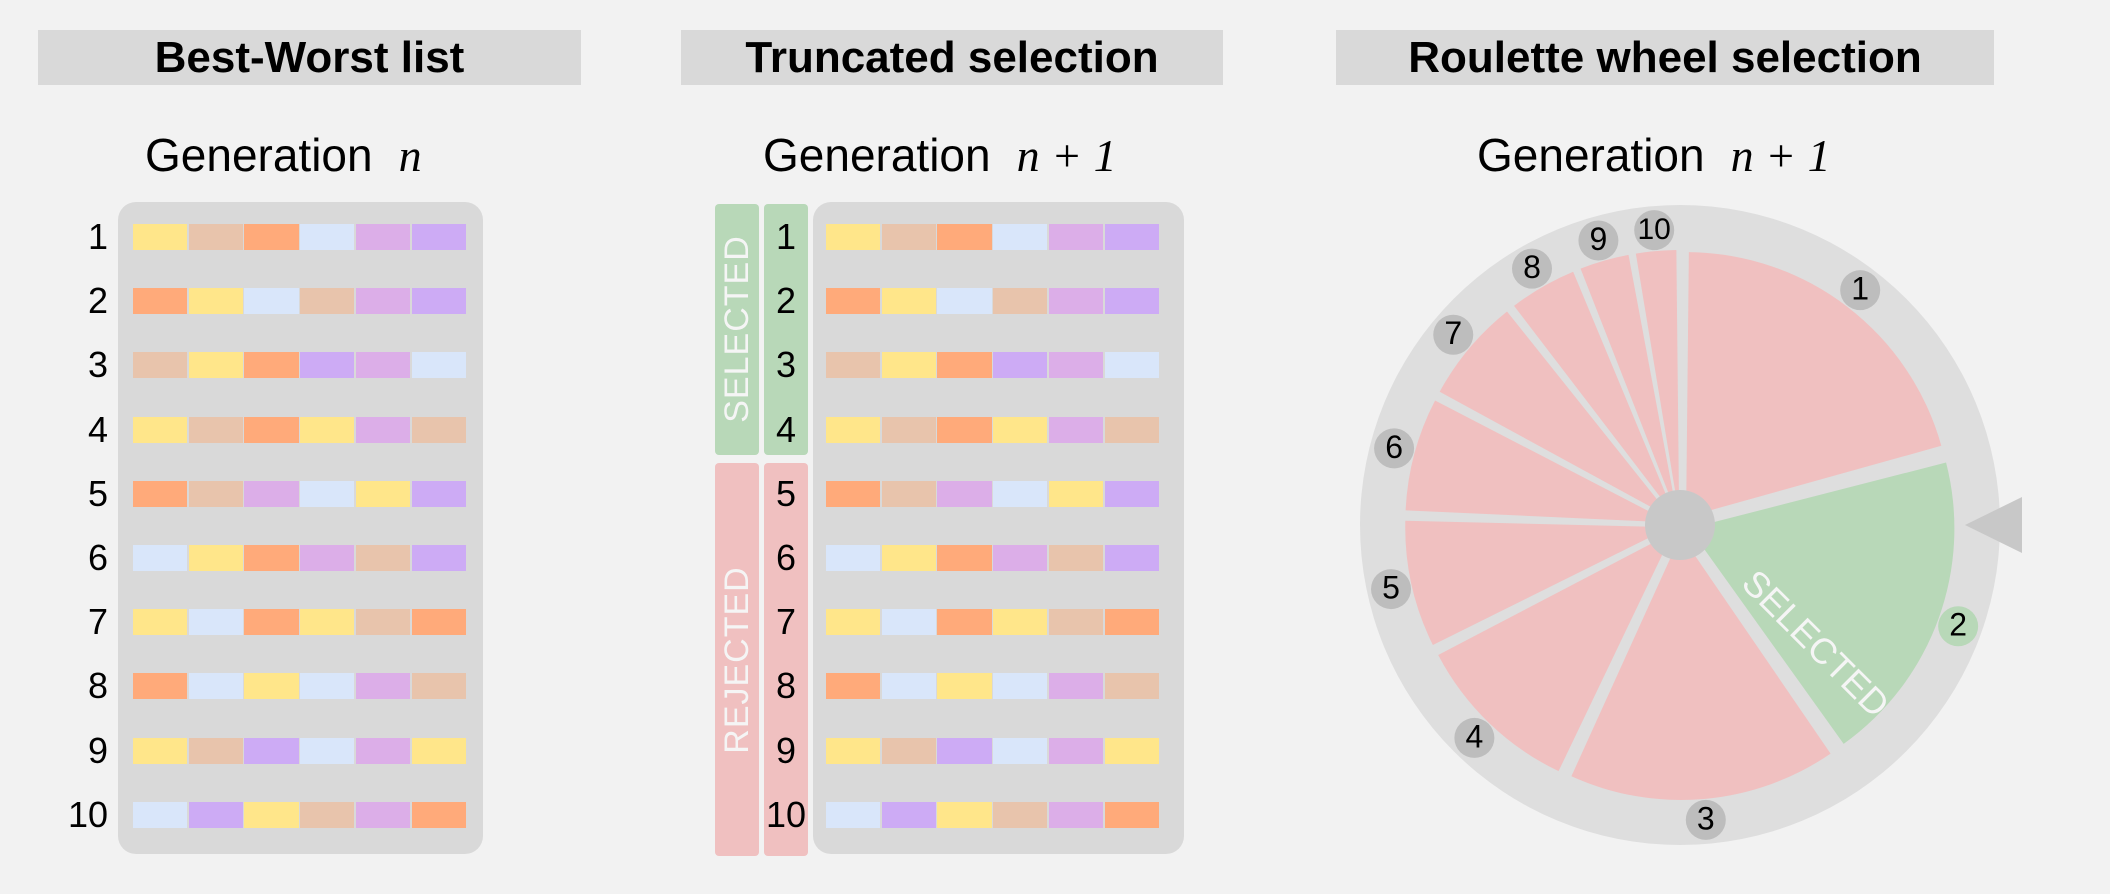 This screenshot has height=894, width=2110. What do you see at coordinates (1391, 588) in the screenshot?
I see `wheel-badge-label: 5` at bounding box center [1391, 588].